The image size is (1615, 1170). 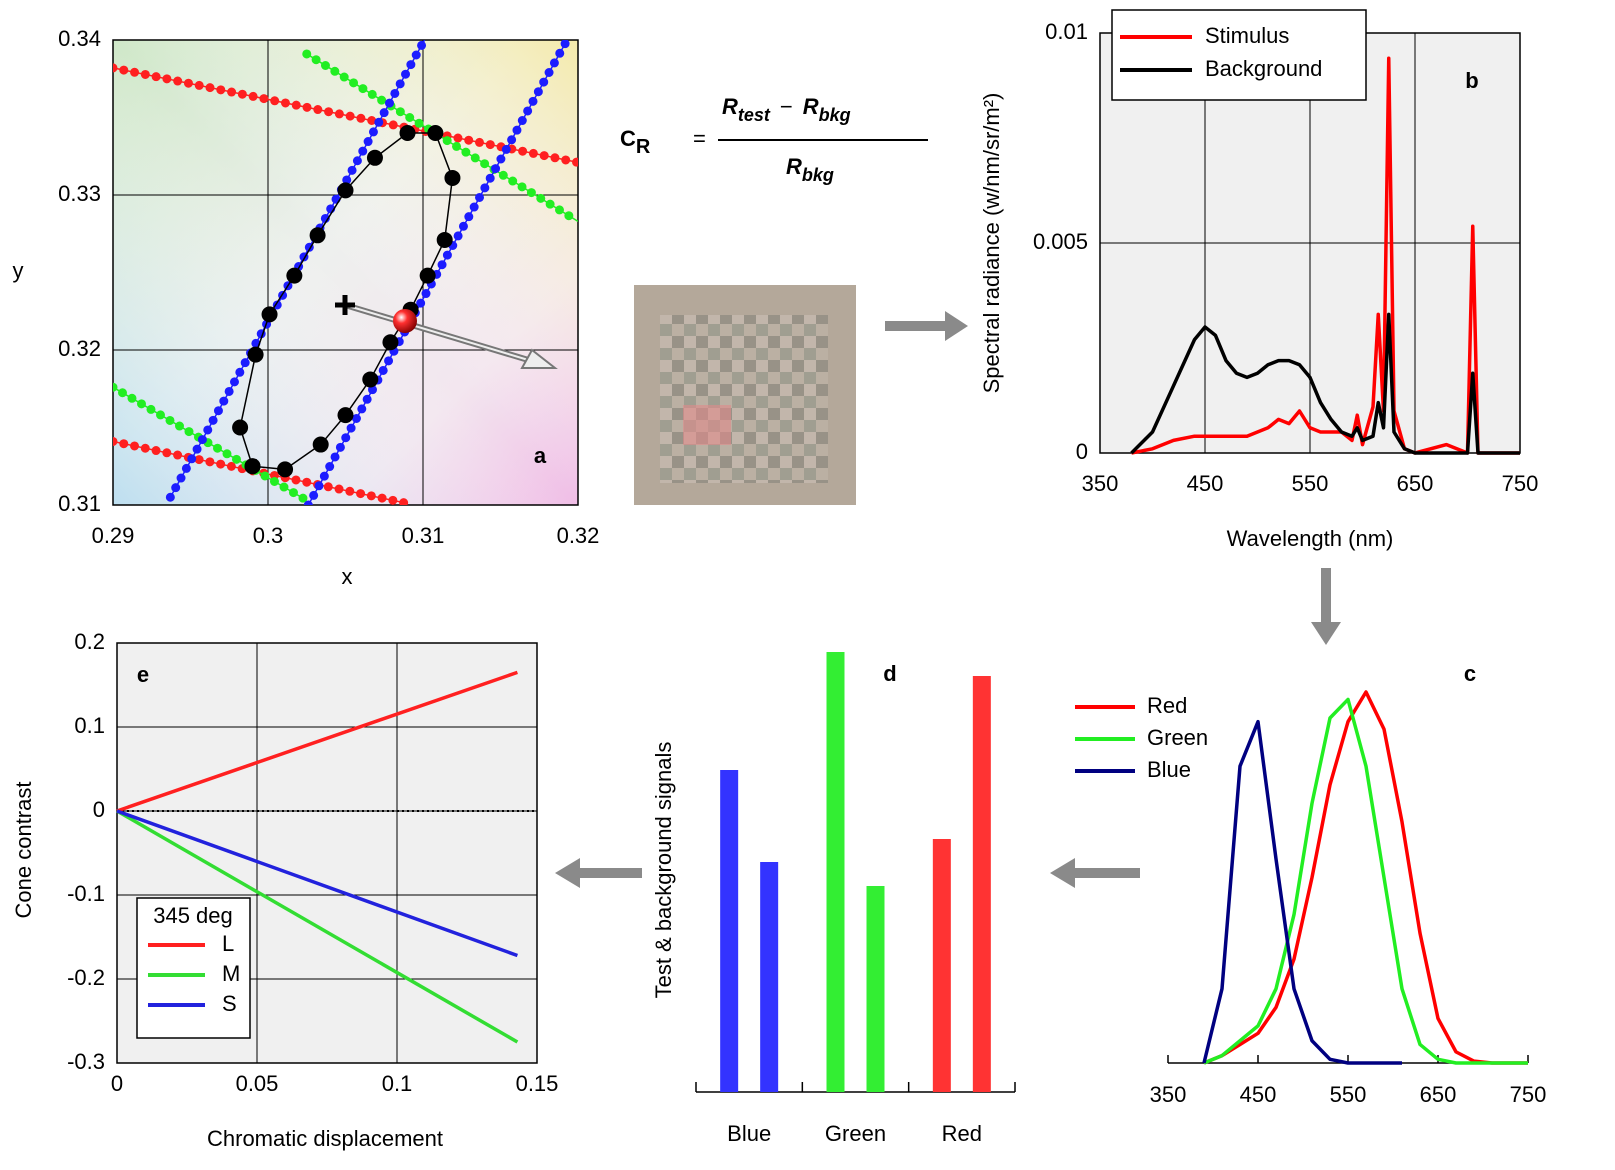 I want to click on x-axis-label: Wavelength (nm), so click(x=1310, y=538).